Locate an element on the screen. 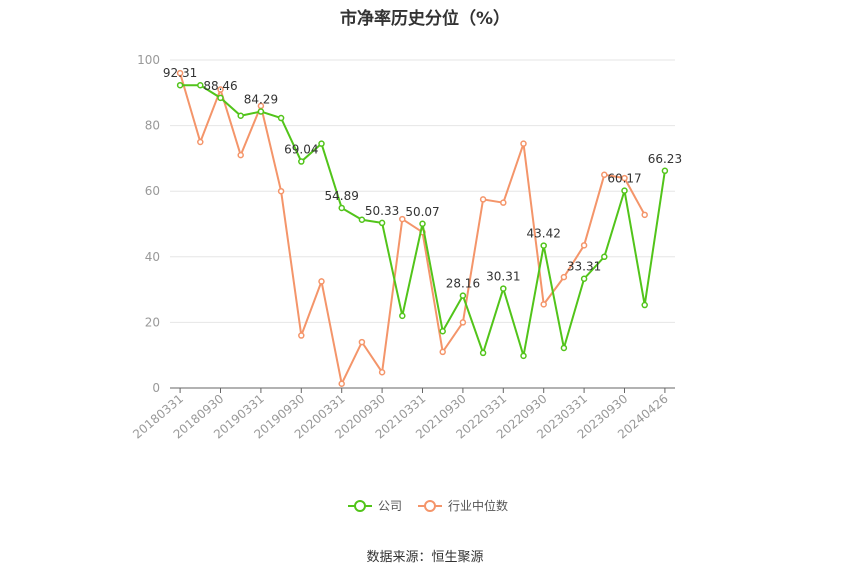 The width and height of the screenshot is (850, 575). y-tick-label: 20 is located at coordinates (152, 322).